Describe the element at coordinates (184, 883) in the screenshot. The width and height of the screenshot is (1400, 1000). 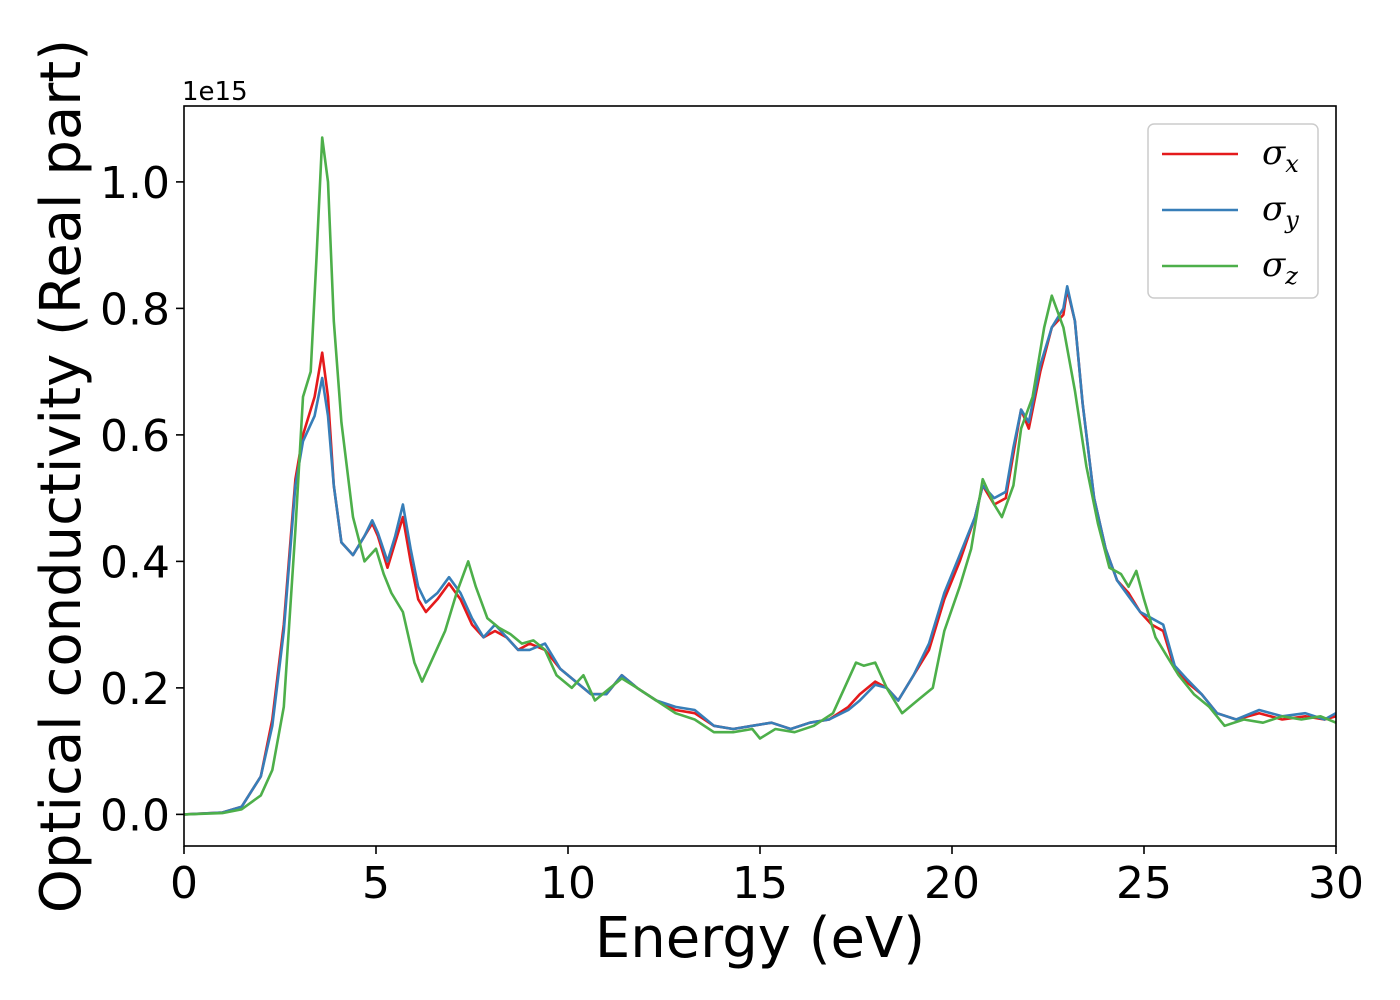
I see `x-tick-label: 0` at that location.